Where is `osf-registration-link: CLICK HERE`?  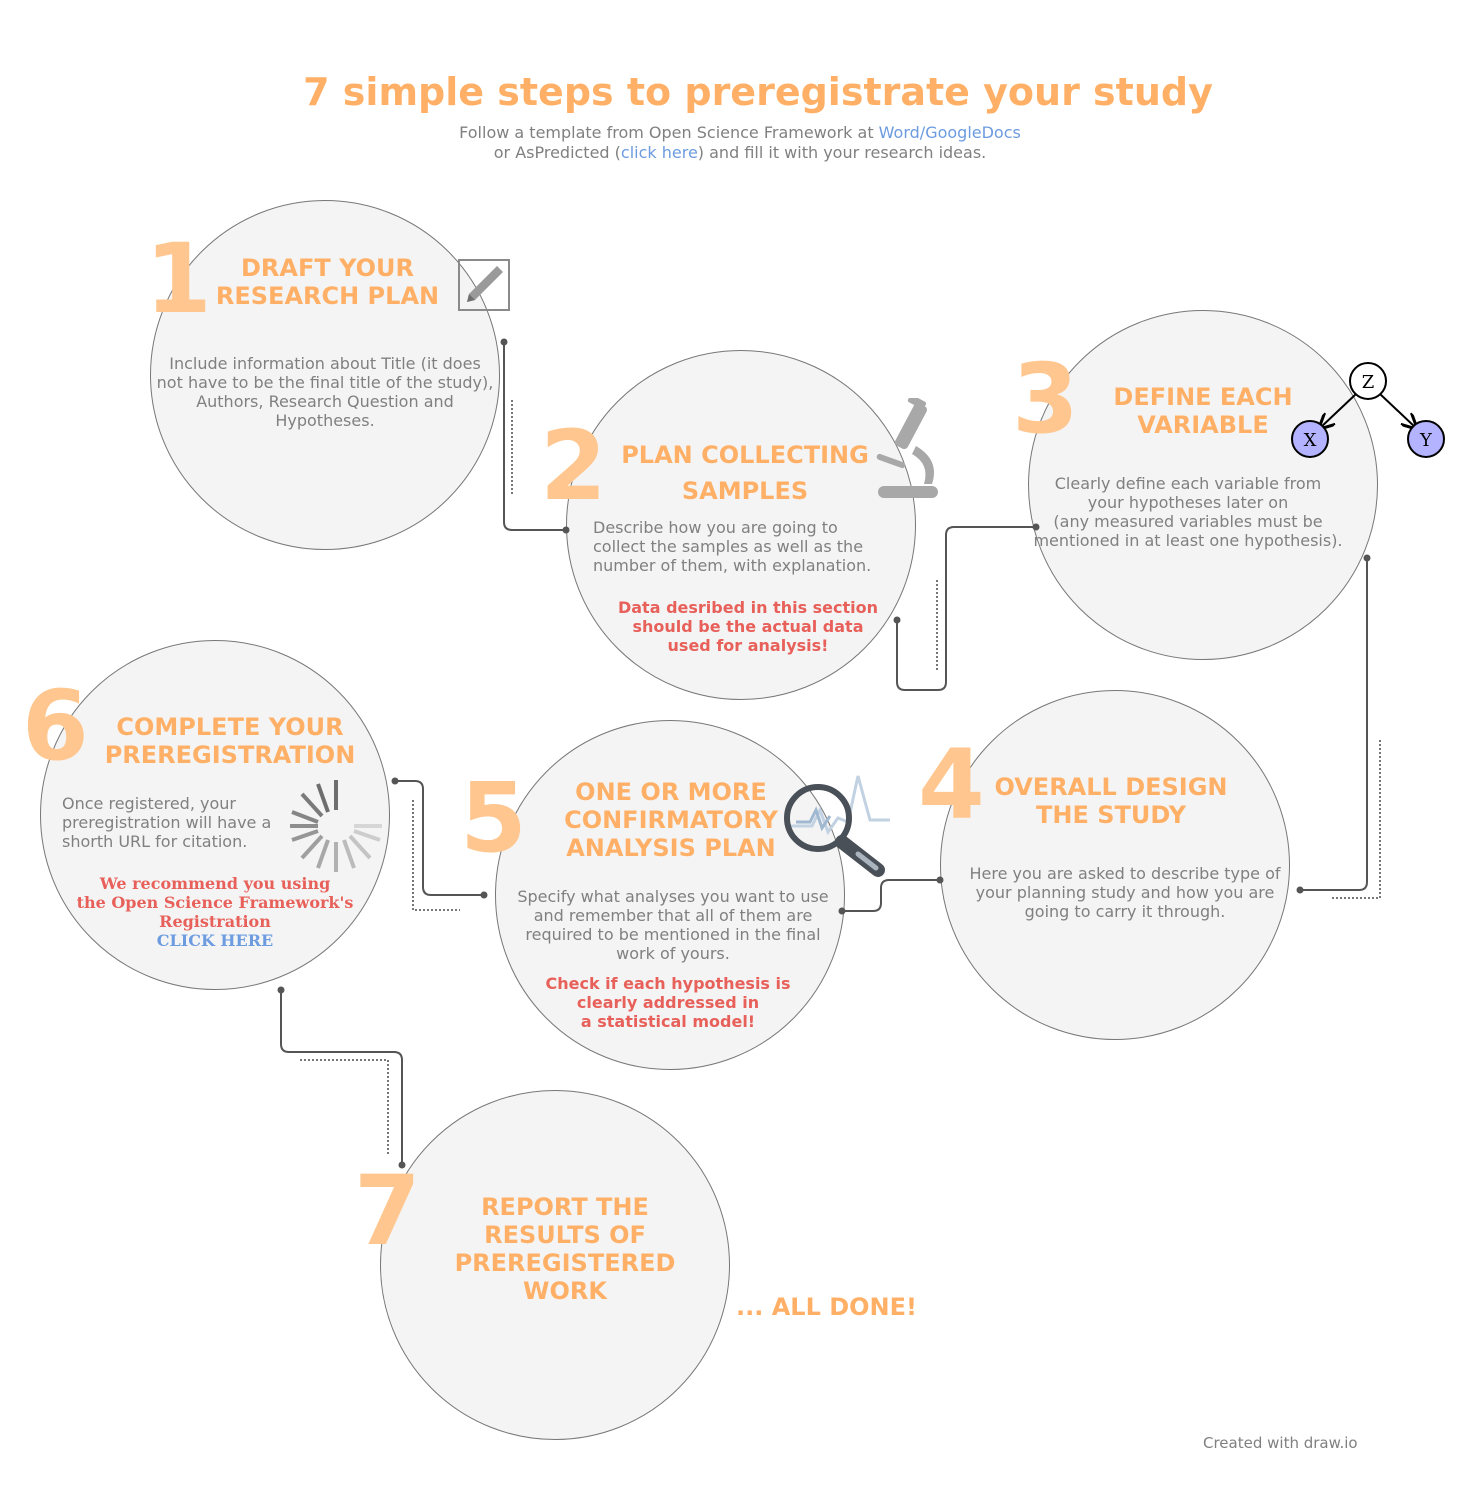 osf-registration-link: CLICK HERE is located at coordinates (215, 940).